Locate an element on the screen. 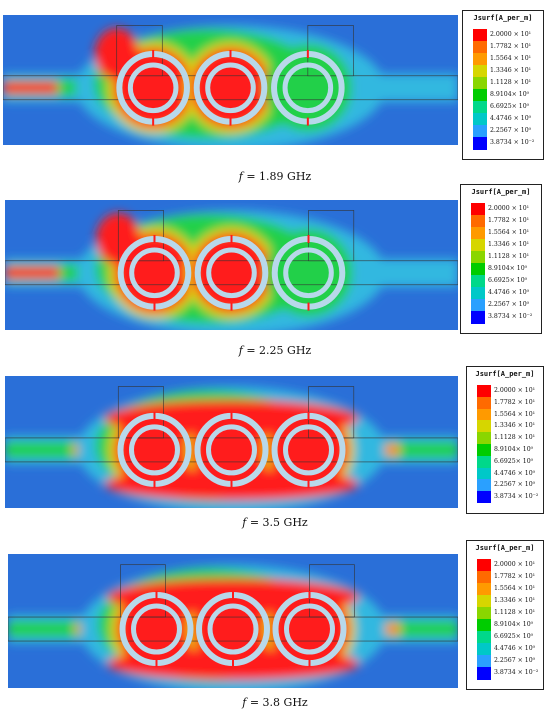  caption-4: f = 3.8 GHz is located at coordinates (275, 702).